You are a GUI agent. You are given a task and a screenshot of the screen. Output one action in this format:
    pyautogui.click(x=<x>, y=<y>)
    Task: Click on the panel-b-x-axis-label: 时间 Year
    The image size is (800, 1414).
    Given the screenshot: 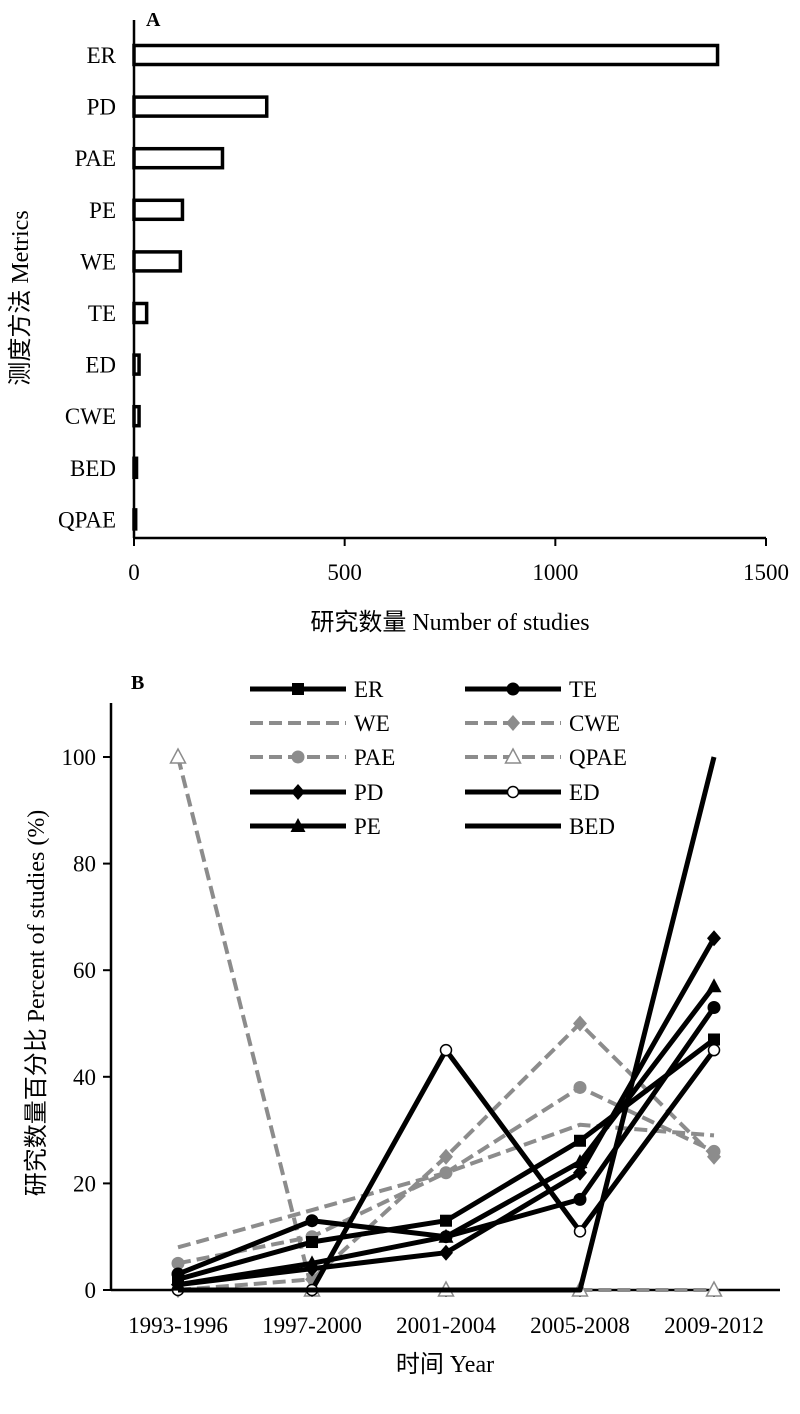 What is the action you would take?
    pyautogui.click(x=445, y=1364)
    